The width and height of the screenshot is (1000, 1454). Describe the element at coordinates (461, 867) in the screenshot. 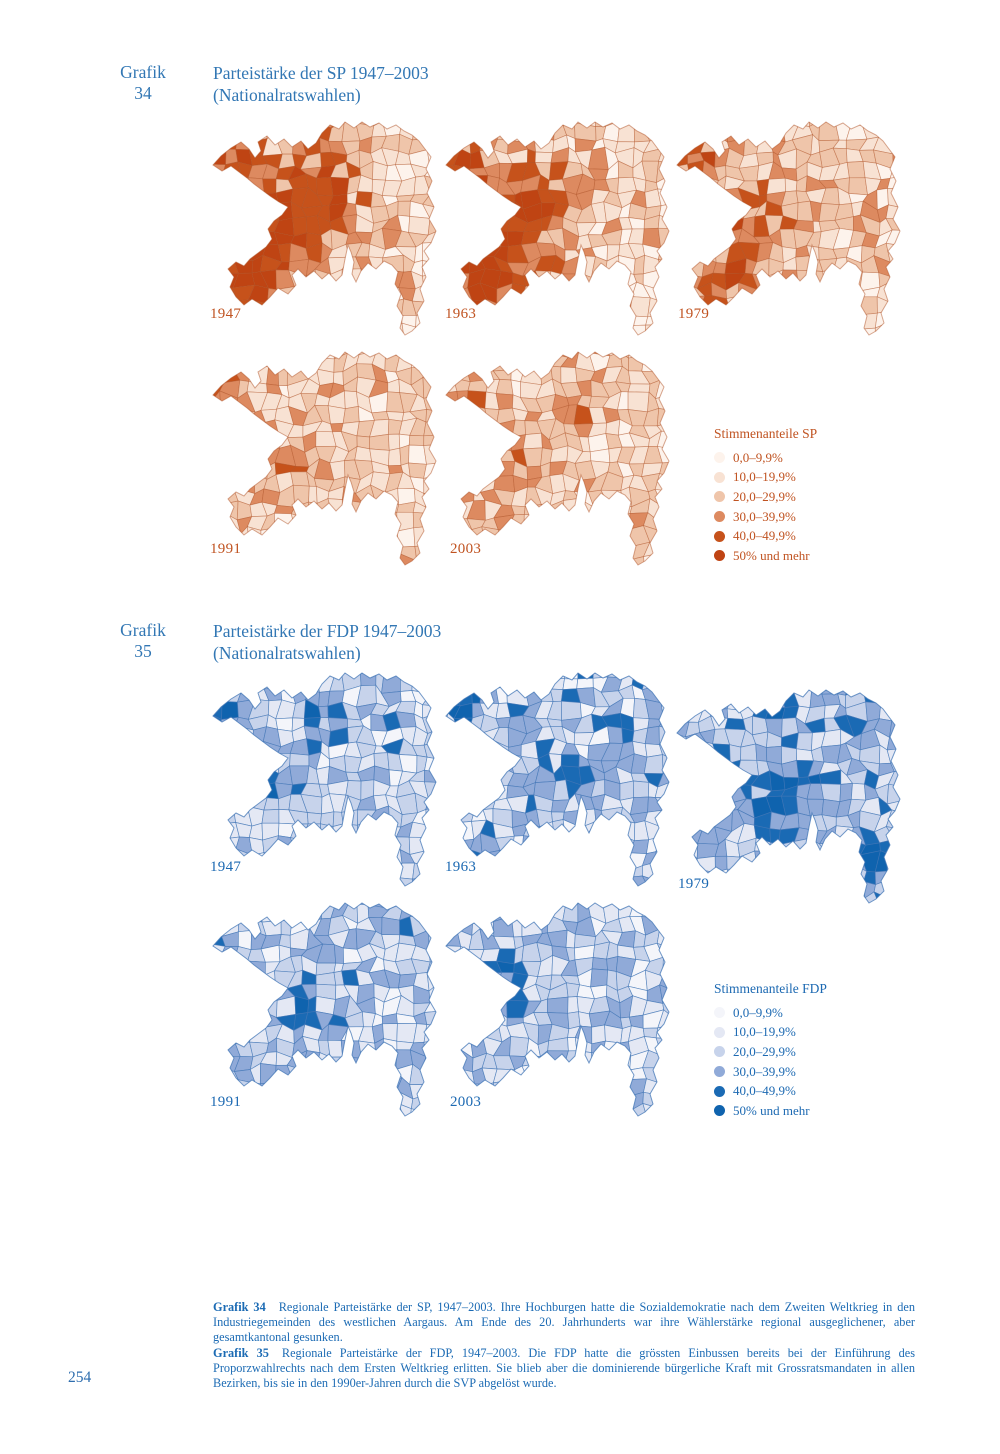

I see `year-label-fdp-1963: 1963` at that location.